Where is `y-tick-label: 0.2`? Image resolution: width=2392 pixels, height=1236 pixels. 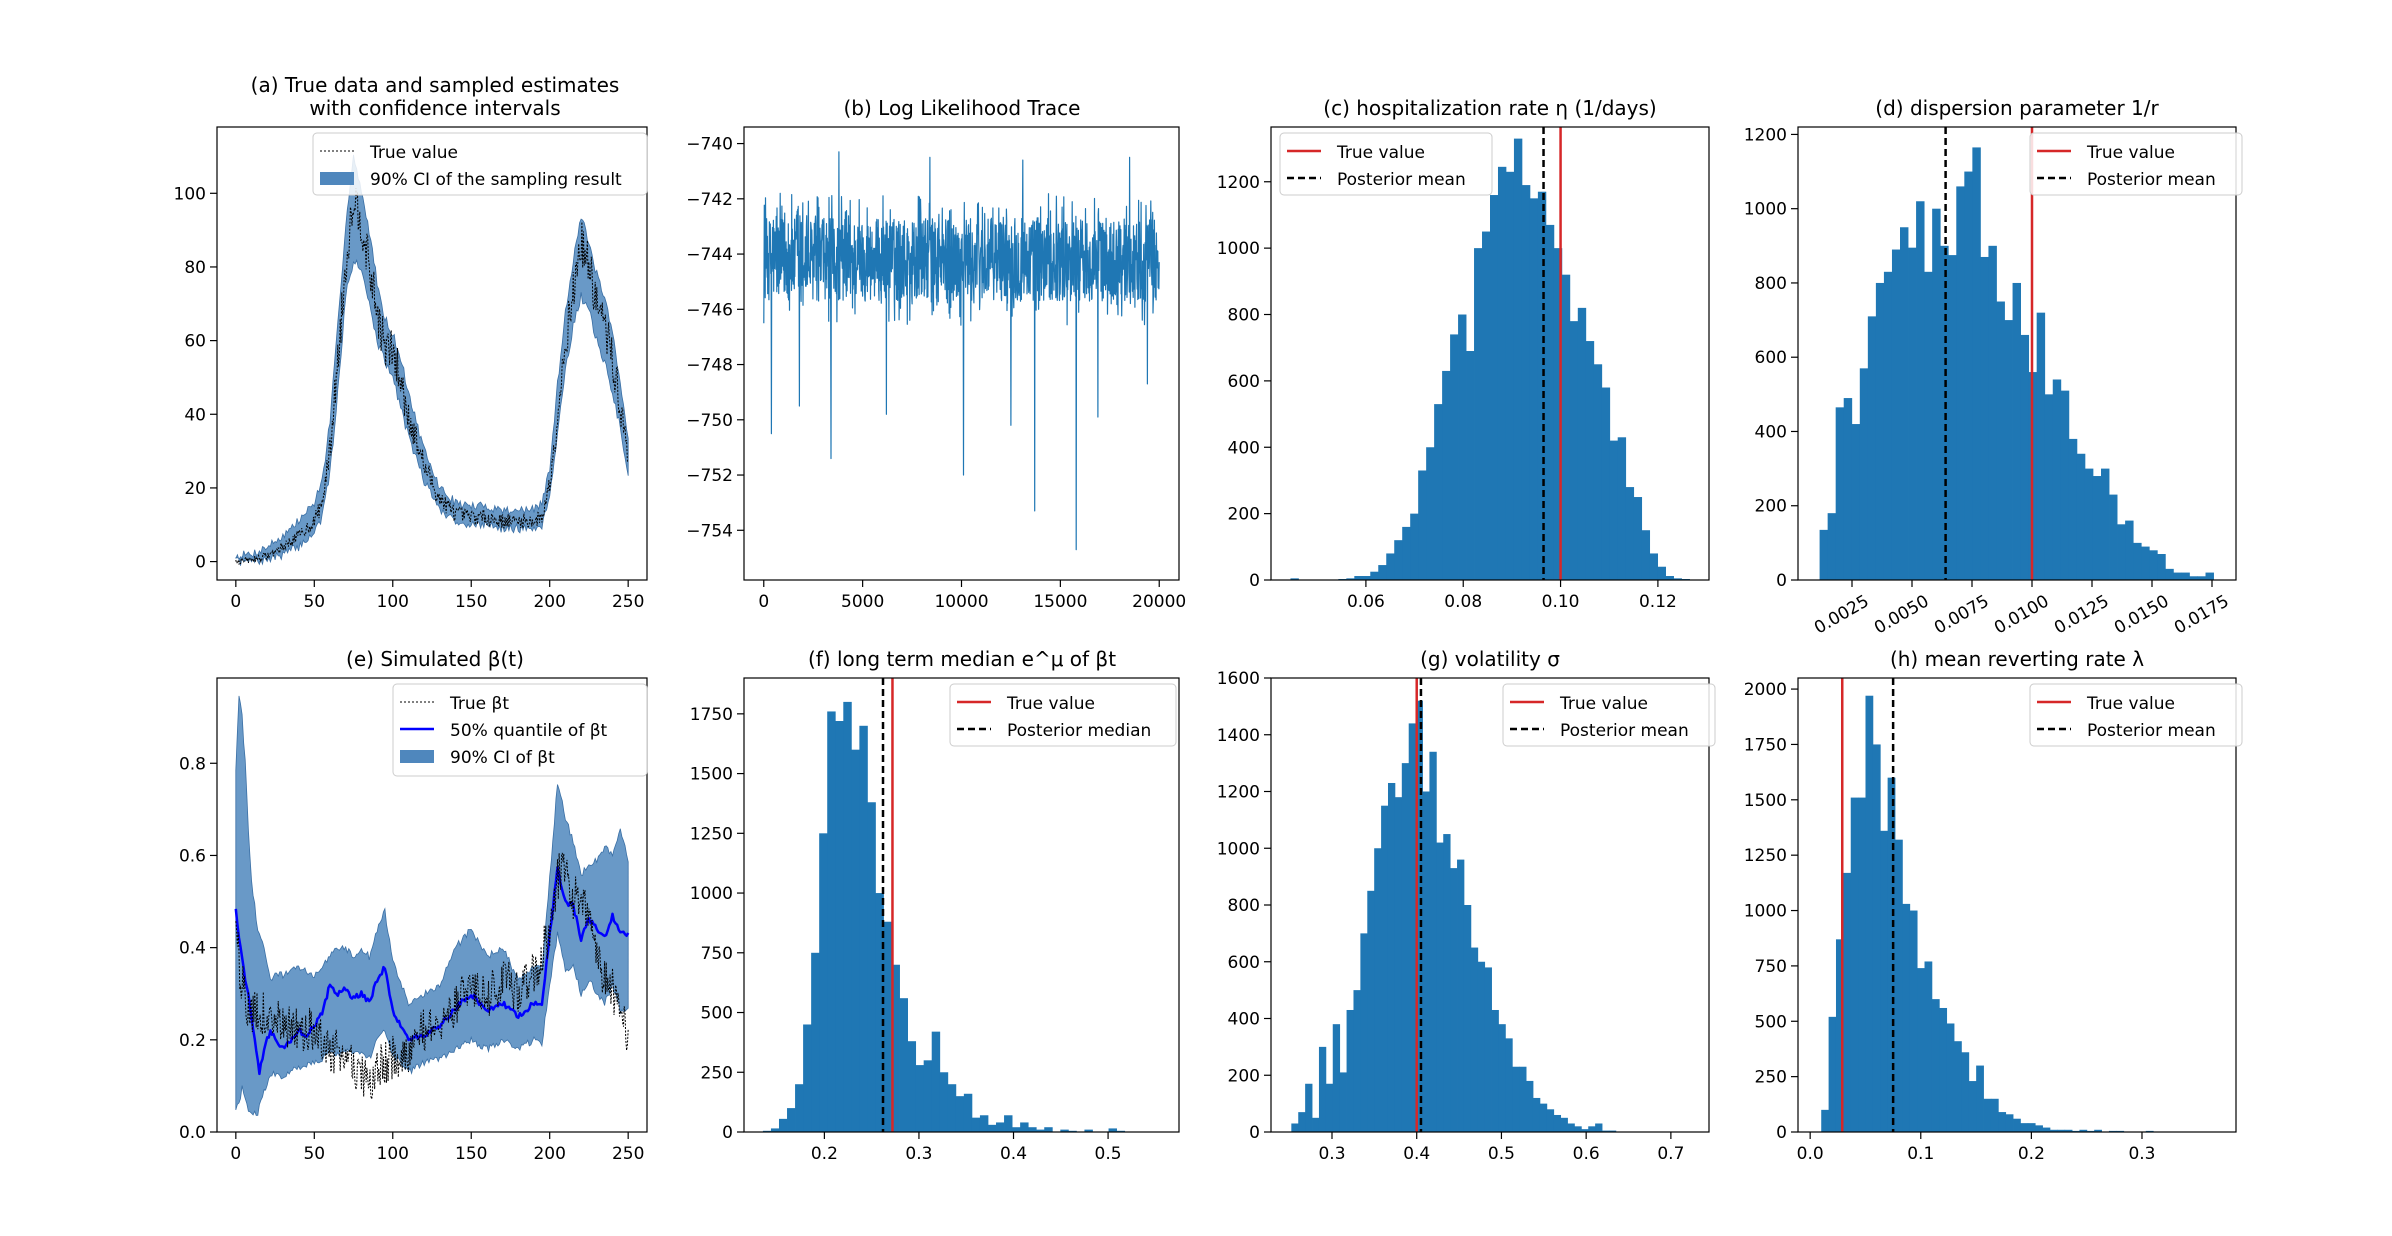
y-tick-label: 0.2 is located at coordinates (192, 1041).